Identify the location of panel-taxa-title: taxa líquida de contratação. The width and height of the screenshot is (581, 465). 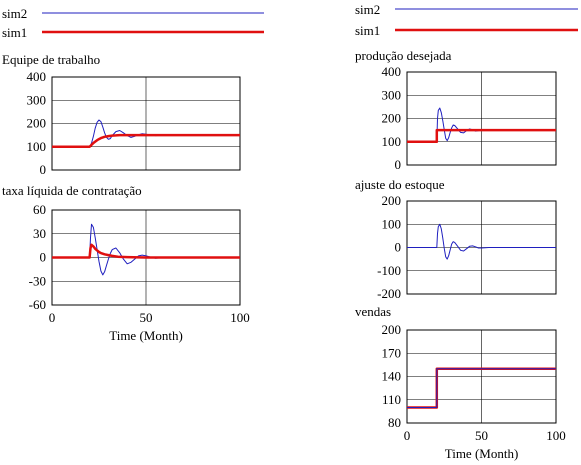
(72, 190).